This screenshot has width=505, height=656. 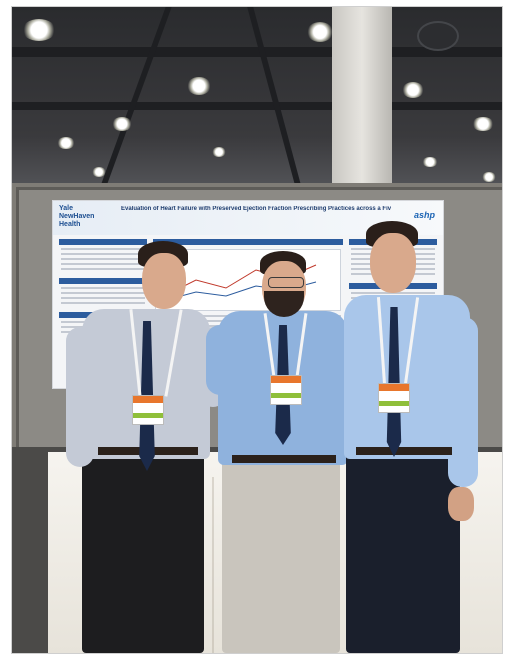 I want to click on person-right-hand, so click(x=461, y=504).